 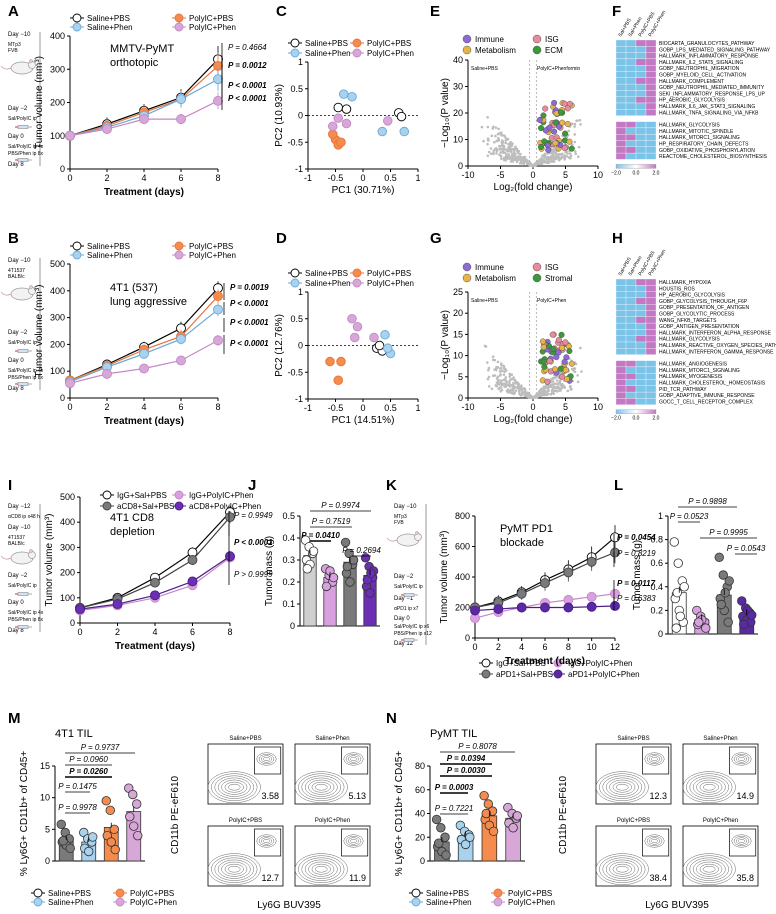 What do you see at coordinates (458, 87) in the screenshot?
I see `chart-e-ytick: 30` at bounding box center [458, 87].